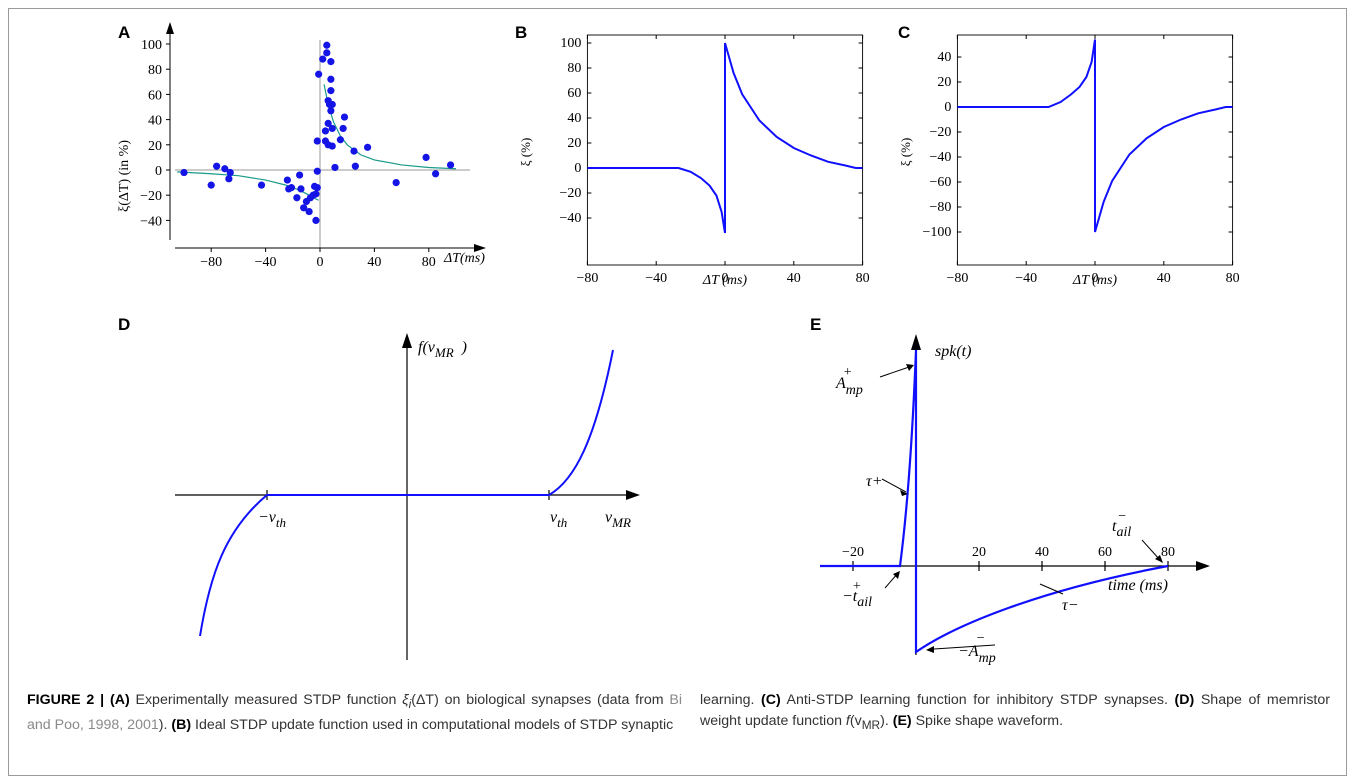 The height and width of the screenshot is (781, 1354). I want to click on a-x-tick-label: 80, so click(429, 262).